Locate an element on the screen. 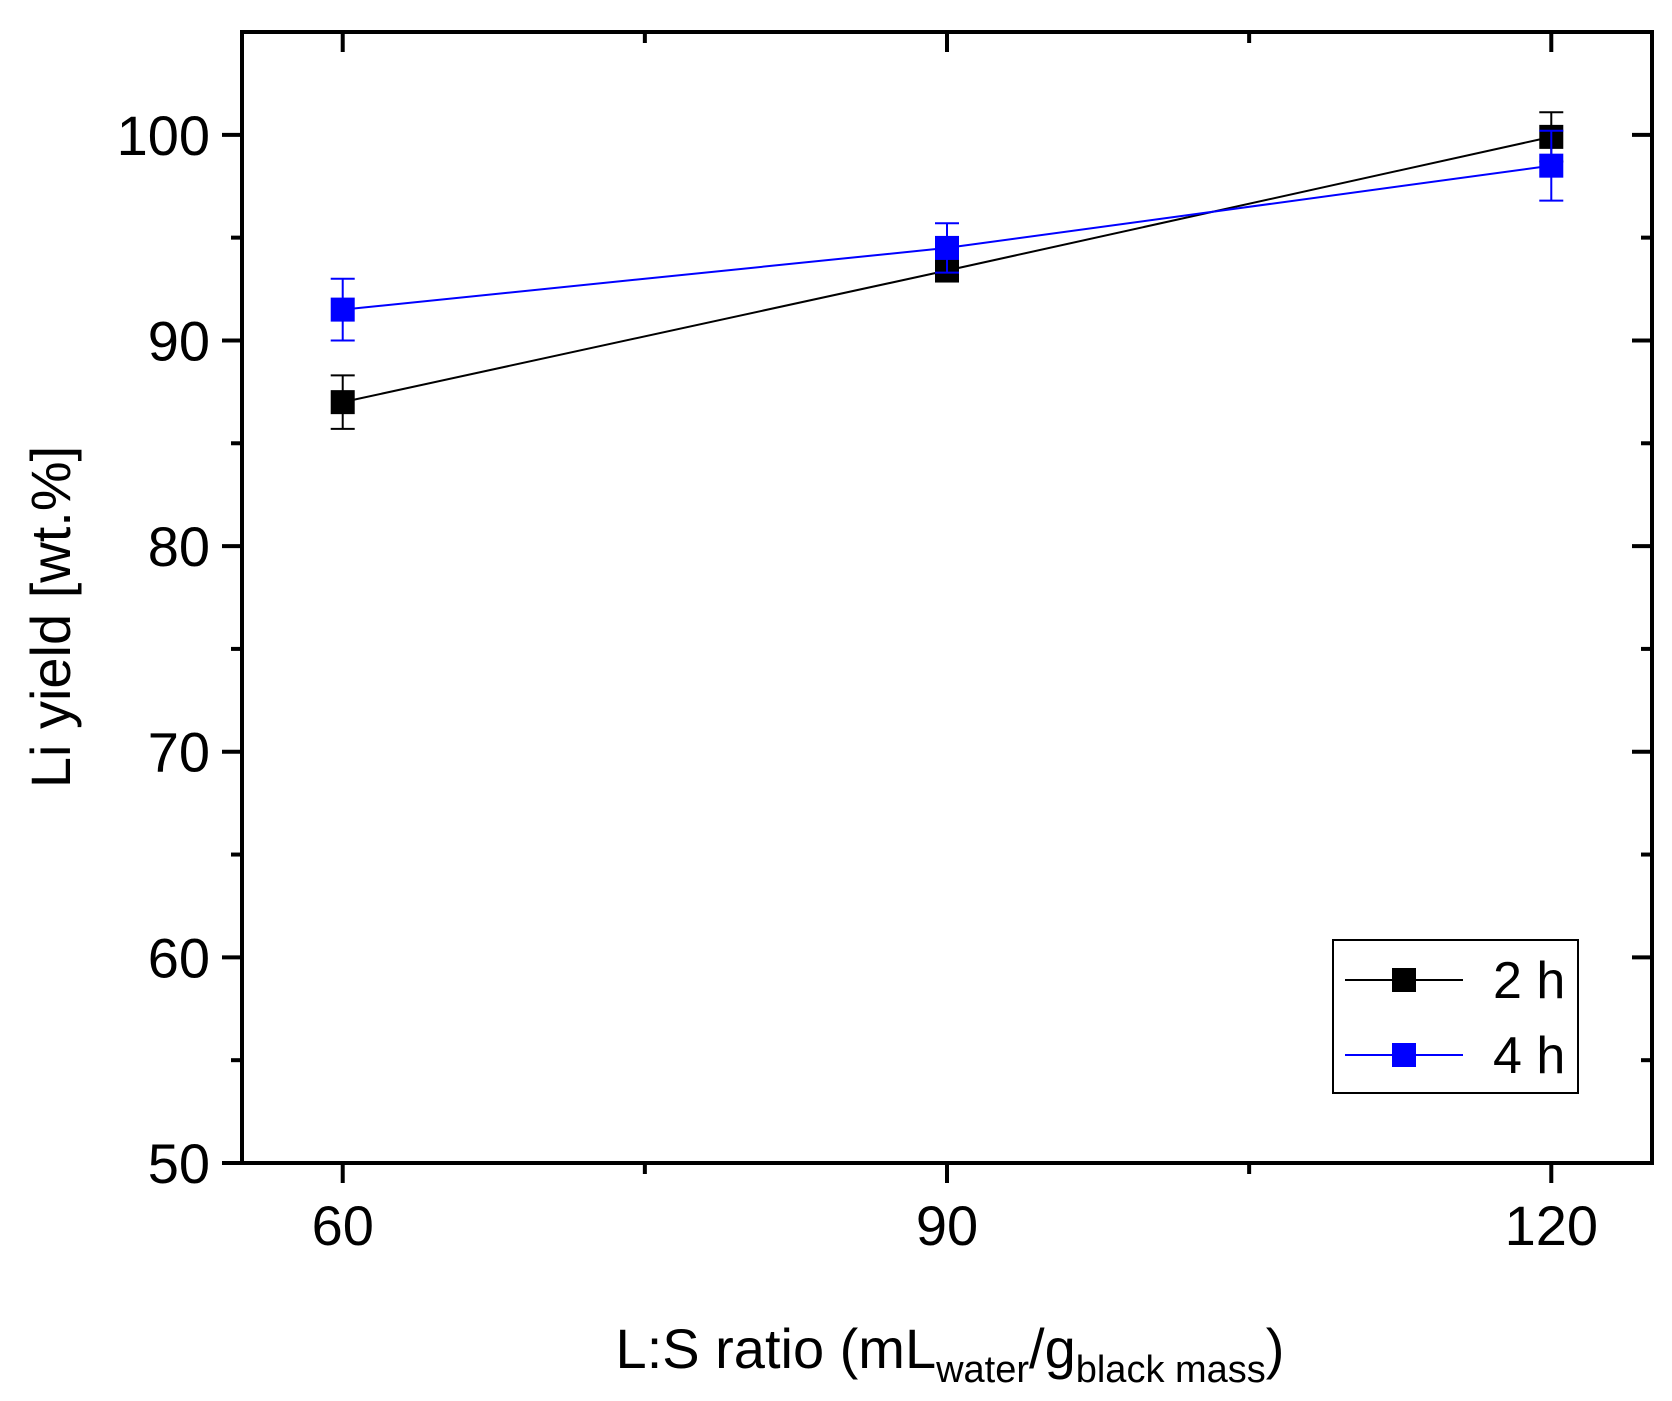 Image resolution: width=1672 pixels, height=1401 pixels. legend-marker-4h is located at coordinates (1404, 1055).